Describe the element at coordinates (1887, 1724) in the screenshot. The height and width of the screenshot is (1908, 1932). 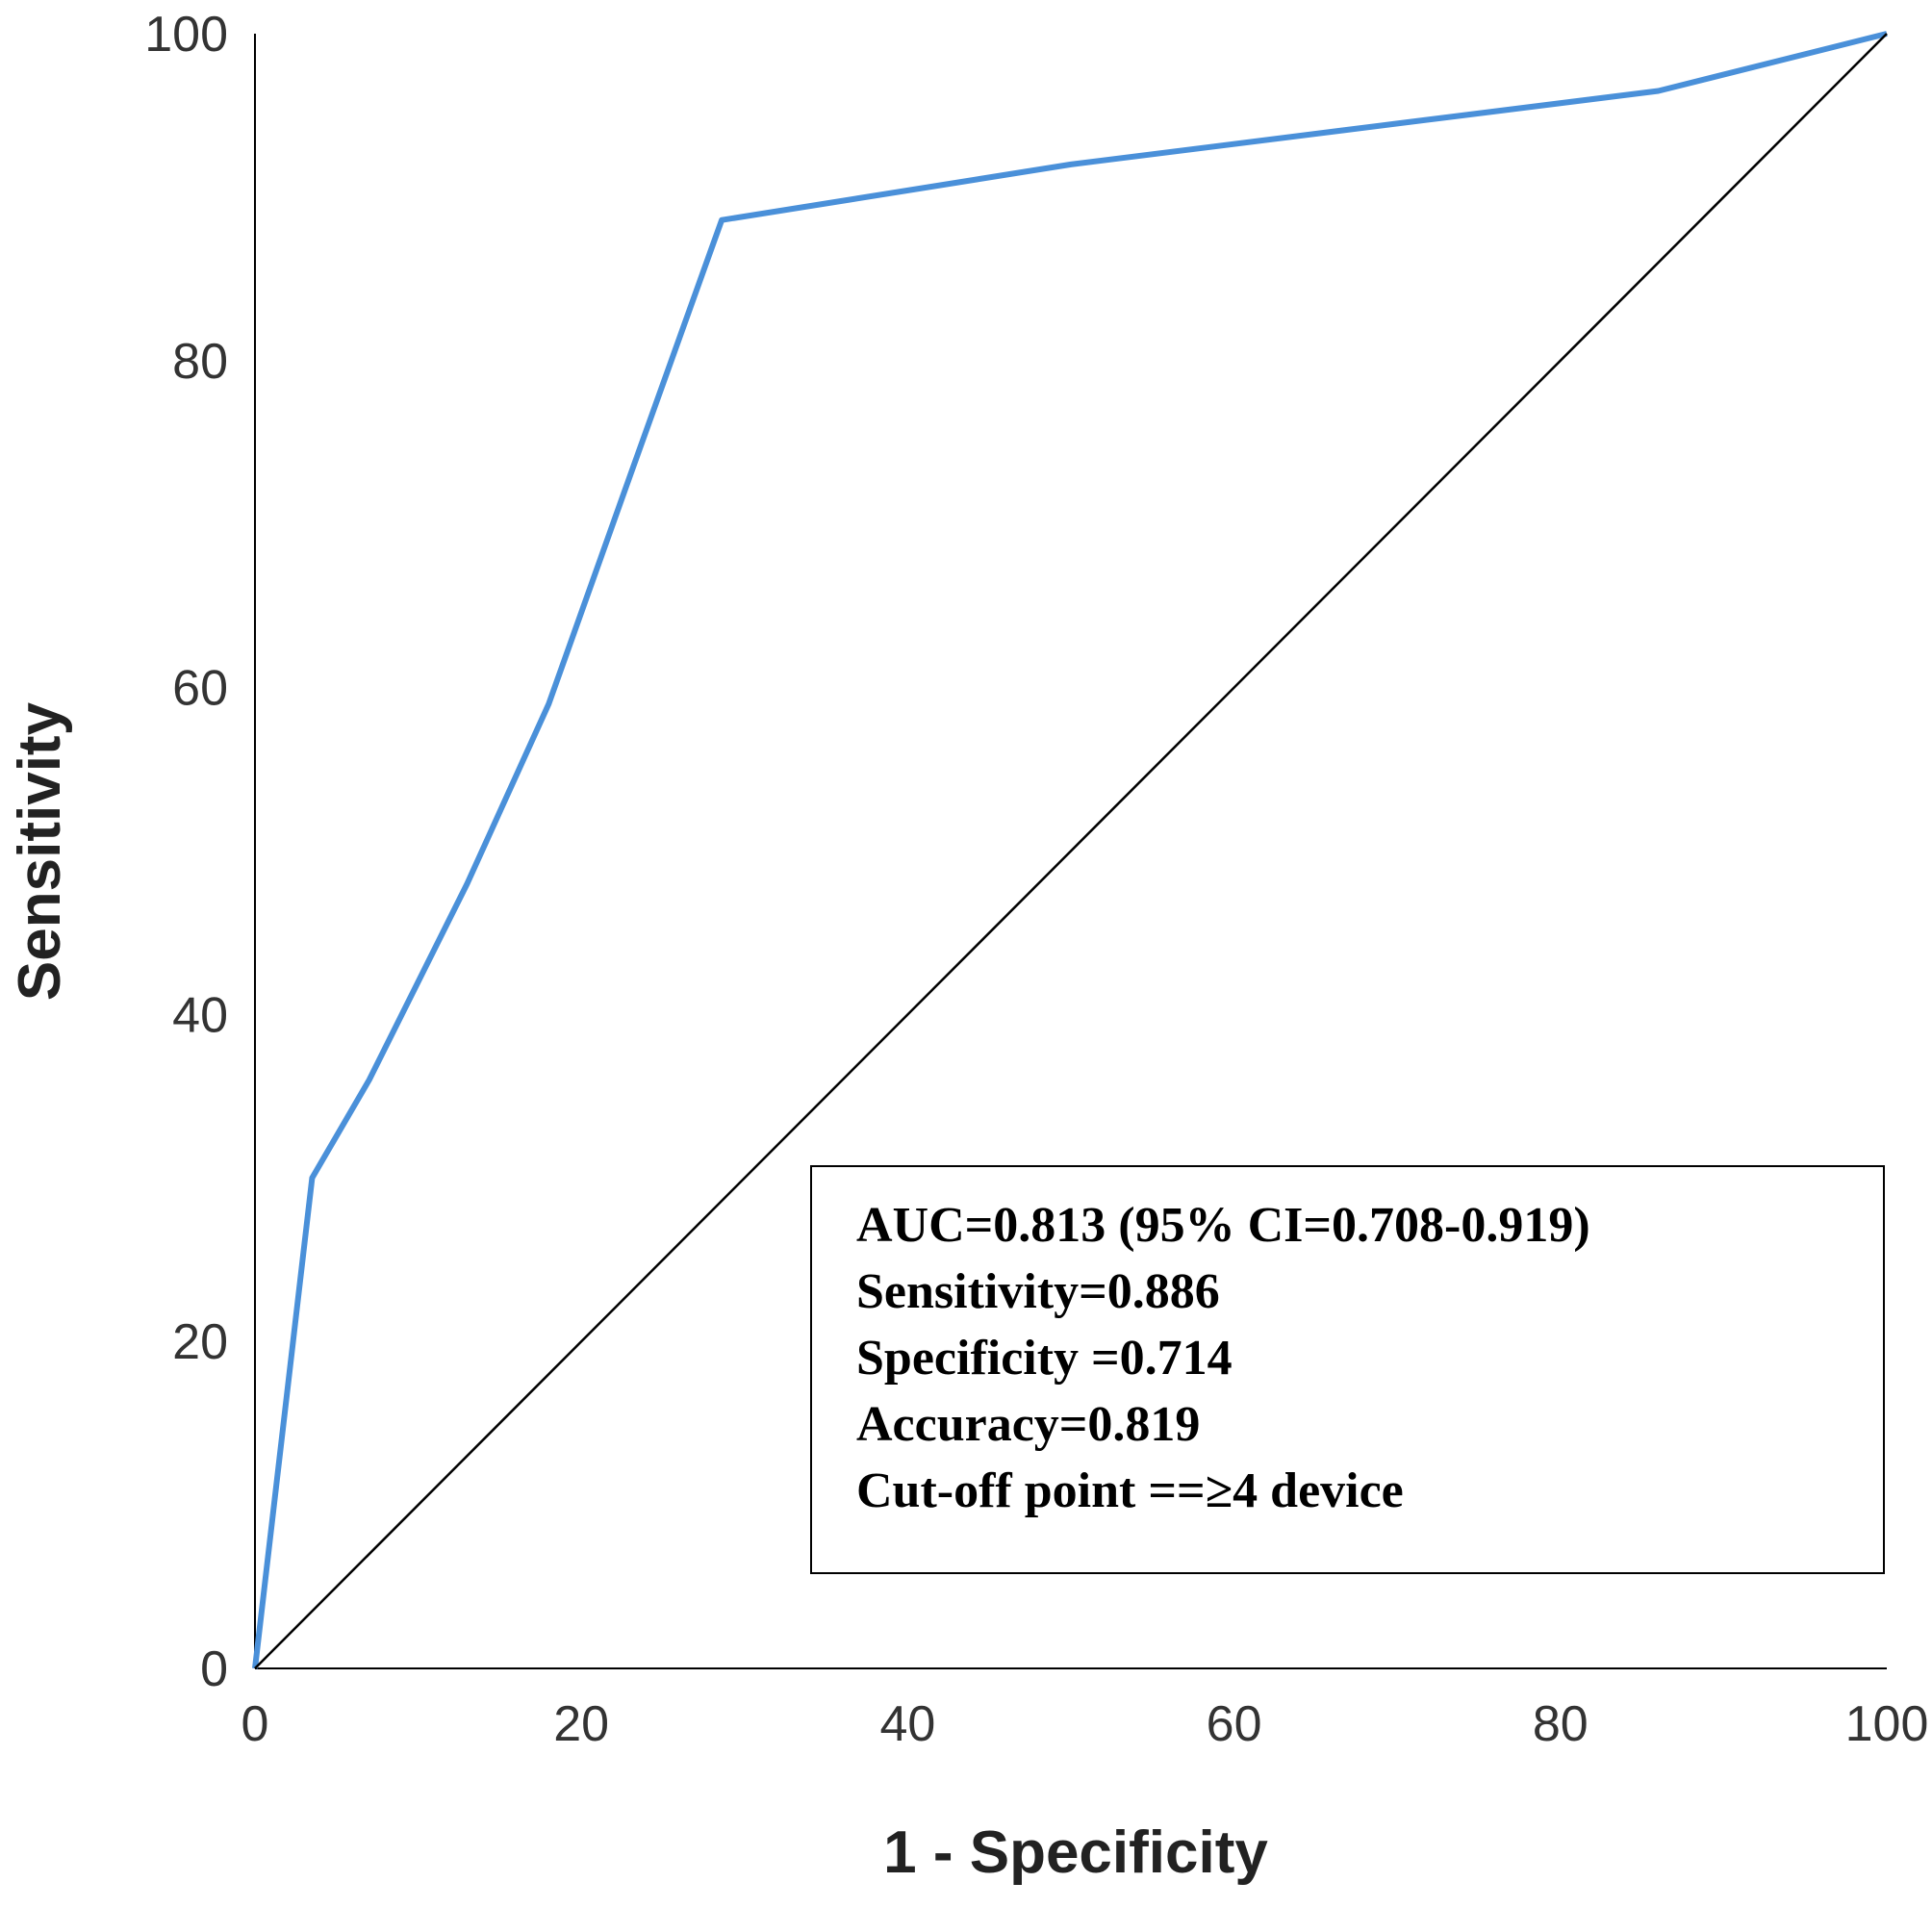
I see `x-tick-label-5: 100` at that location.